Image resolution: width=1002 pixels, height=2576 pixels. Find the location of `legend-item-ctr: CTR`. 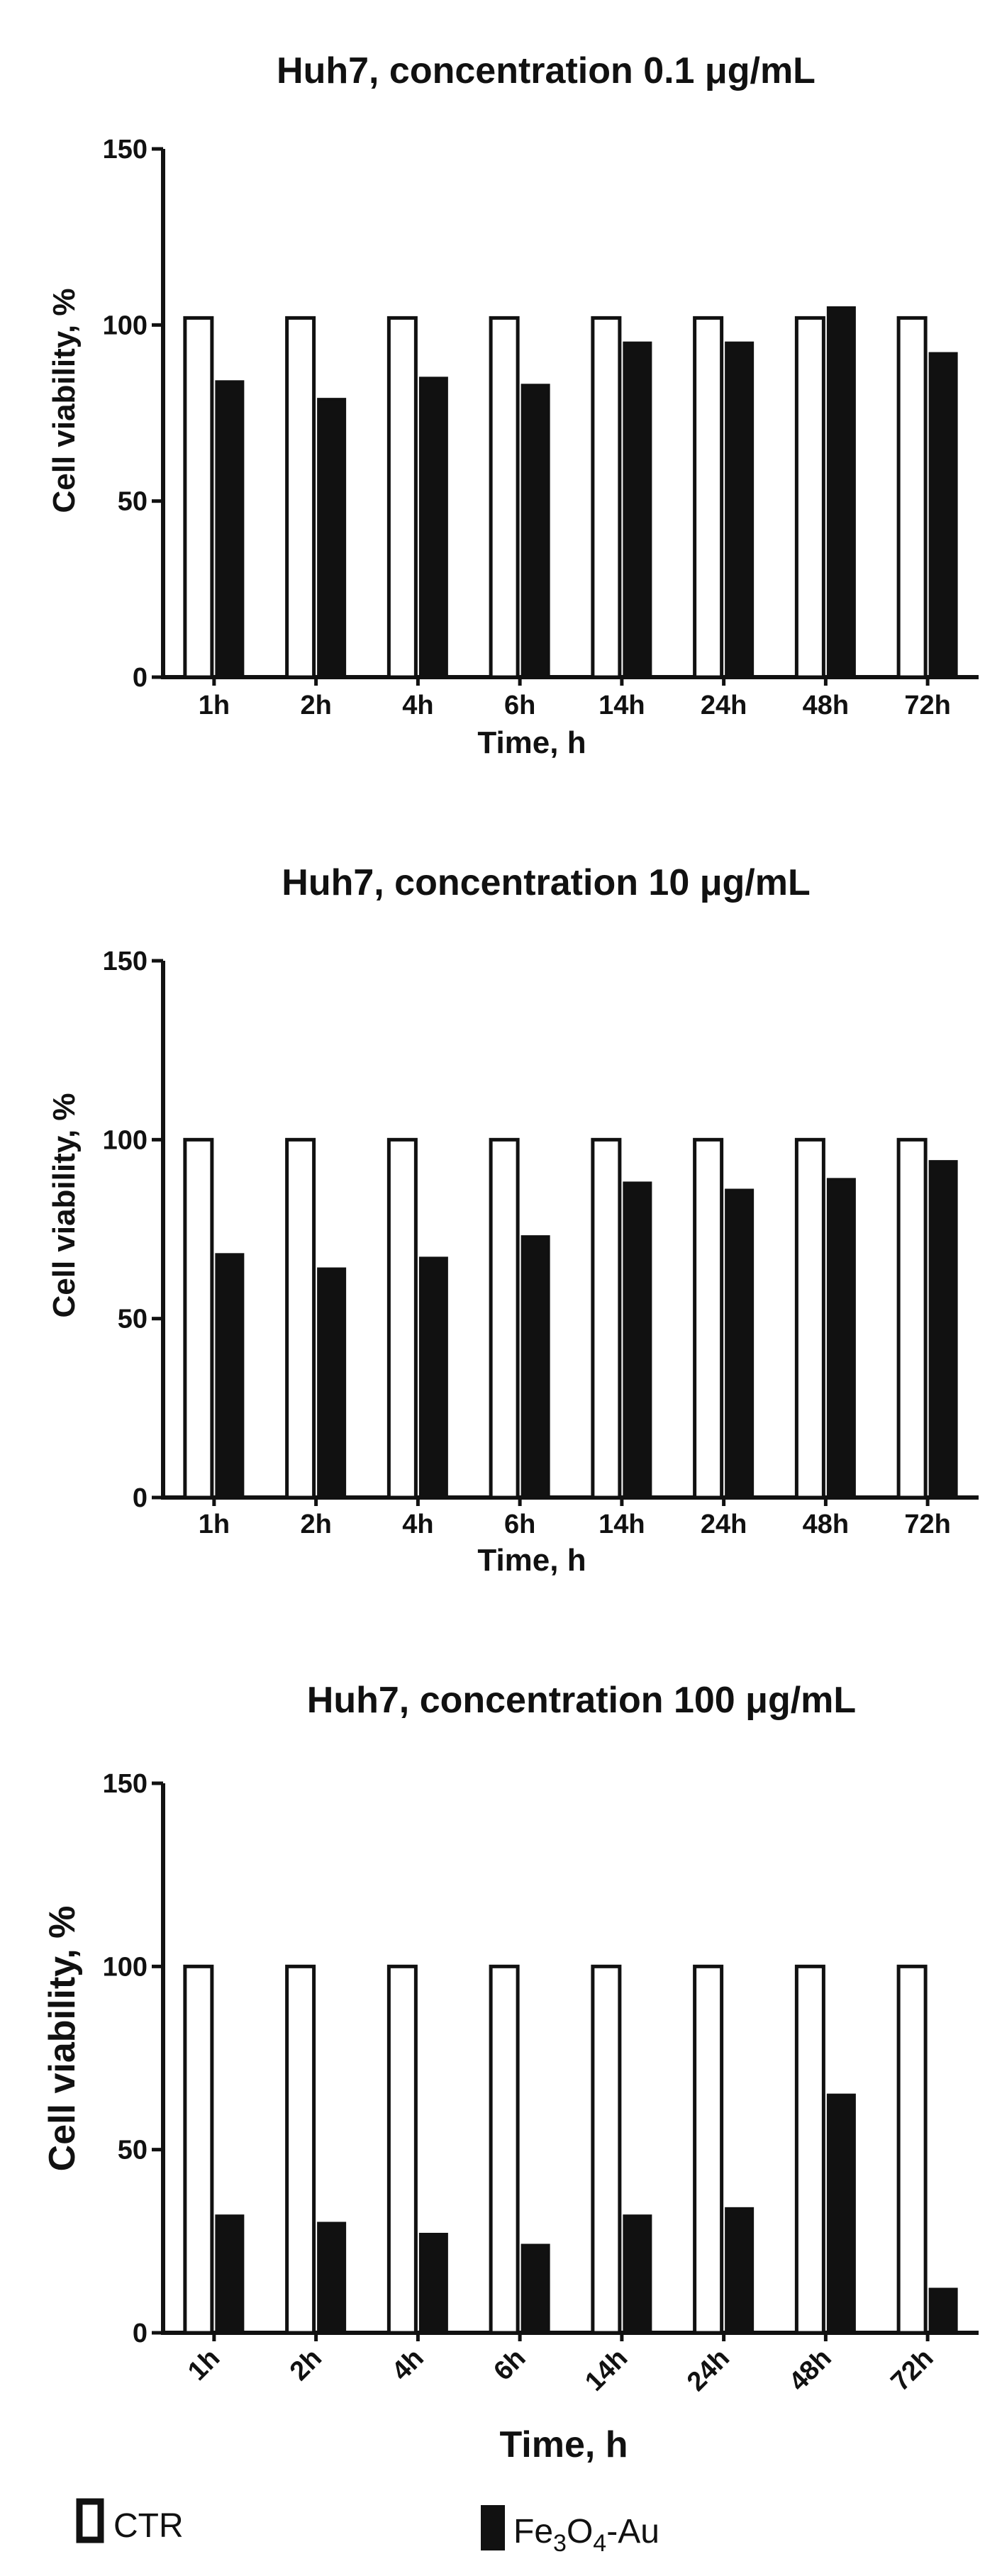

legend-item-ctr: CTR is located at coordinates (130, 2521).